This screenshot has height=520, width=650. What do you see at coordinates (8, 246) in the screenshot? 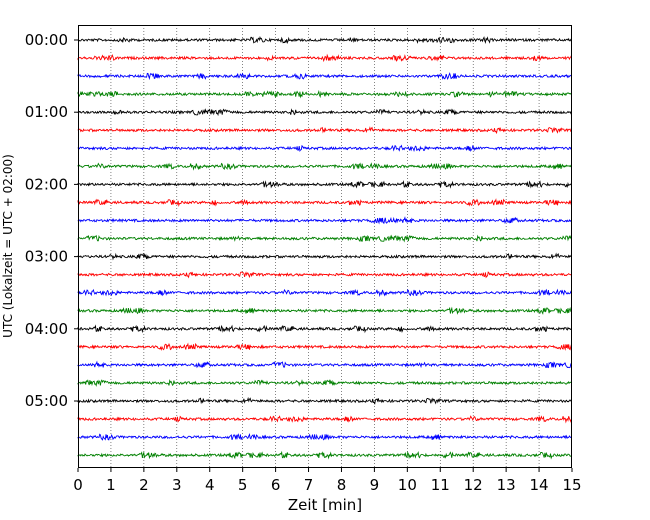
I see `y-axis-label: UTC (Lokalzeit = UTC + 02:00)` at bounding box center [8, 246].